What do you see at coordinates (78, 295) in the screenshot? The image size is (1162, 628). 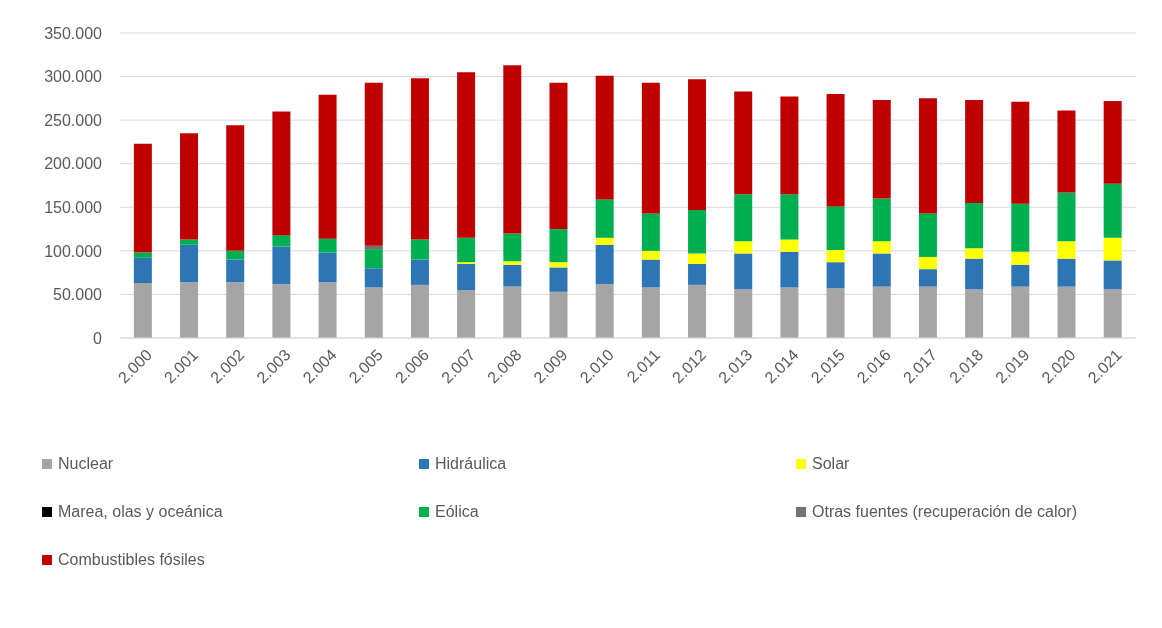 I see `y-tick-label: 50.000` at bounding box center [78, 295].